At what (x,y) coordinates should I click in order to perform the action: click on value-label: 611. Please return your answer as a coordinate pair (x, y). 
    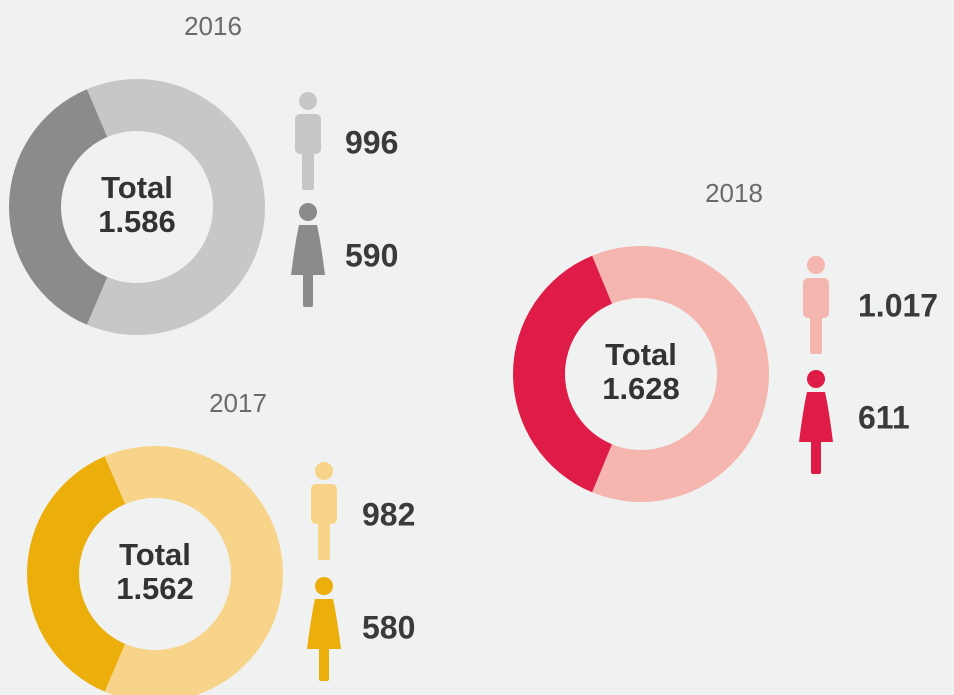
    Looking at the image, I should click on (884, 417).